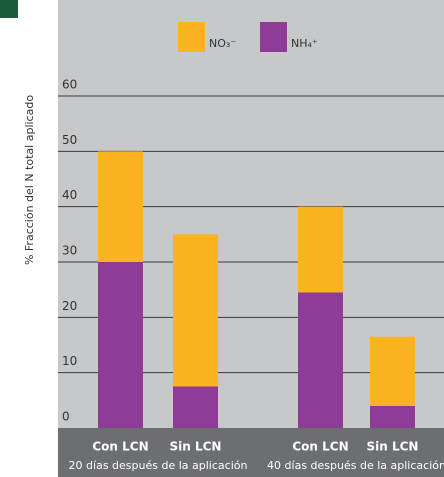 The height and width of the screenshot is (477, 444). What do you see at coordinates (69, 195) in the screenshot?
I see `y-tick-label: 40` at bounding box center [69, 195].